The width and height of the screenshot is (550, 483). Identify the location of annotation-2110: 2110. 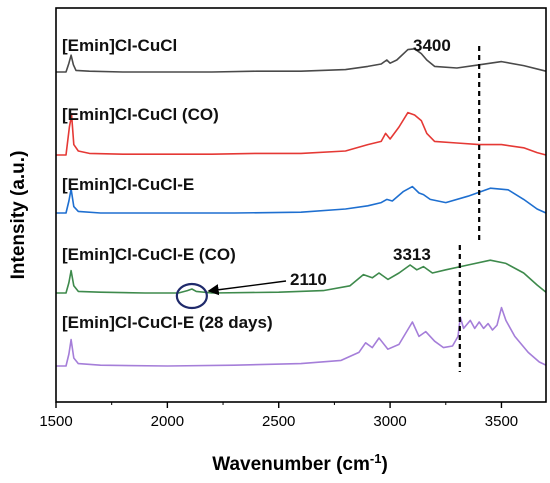
(308, 279).